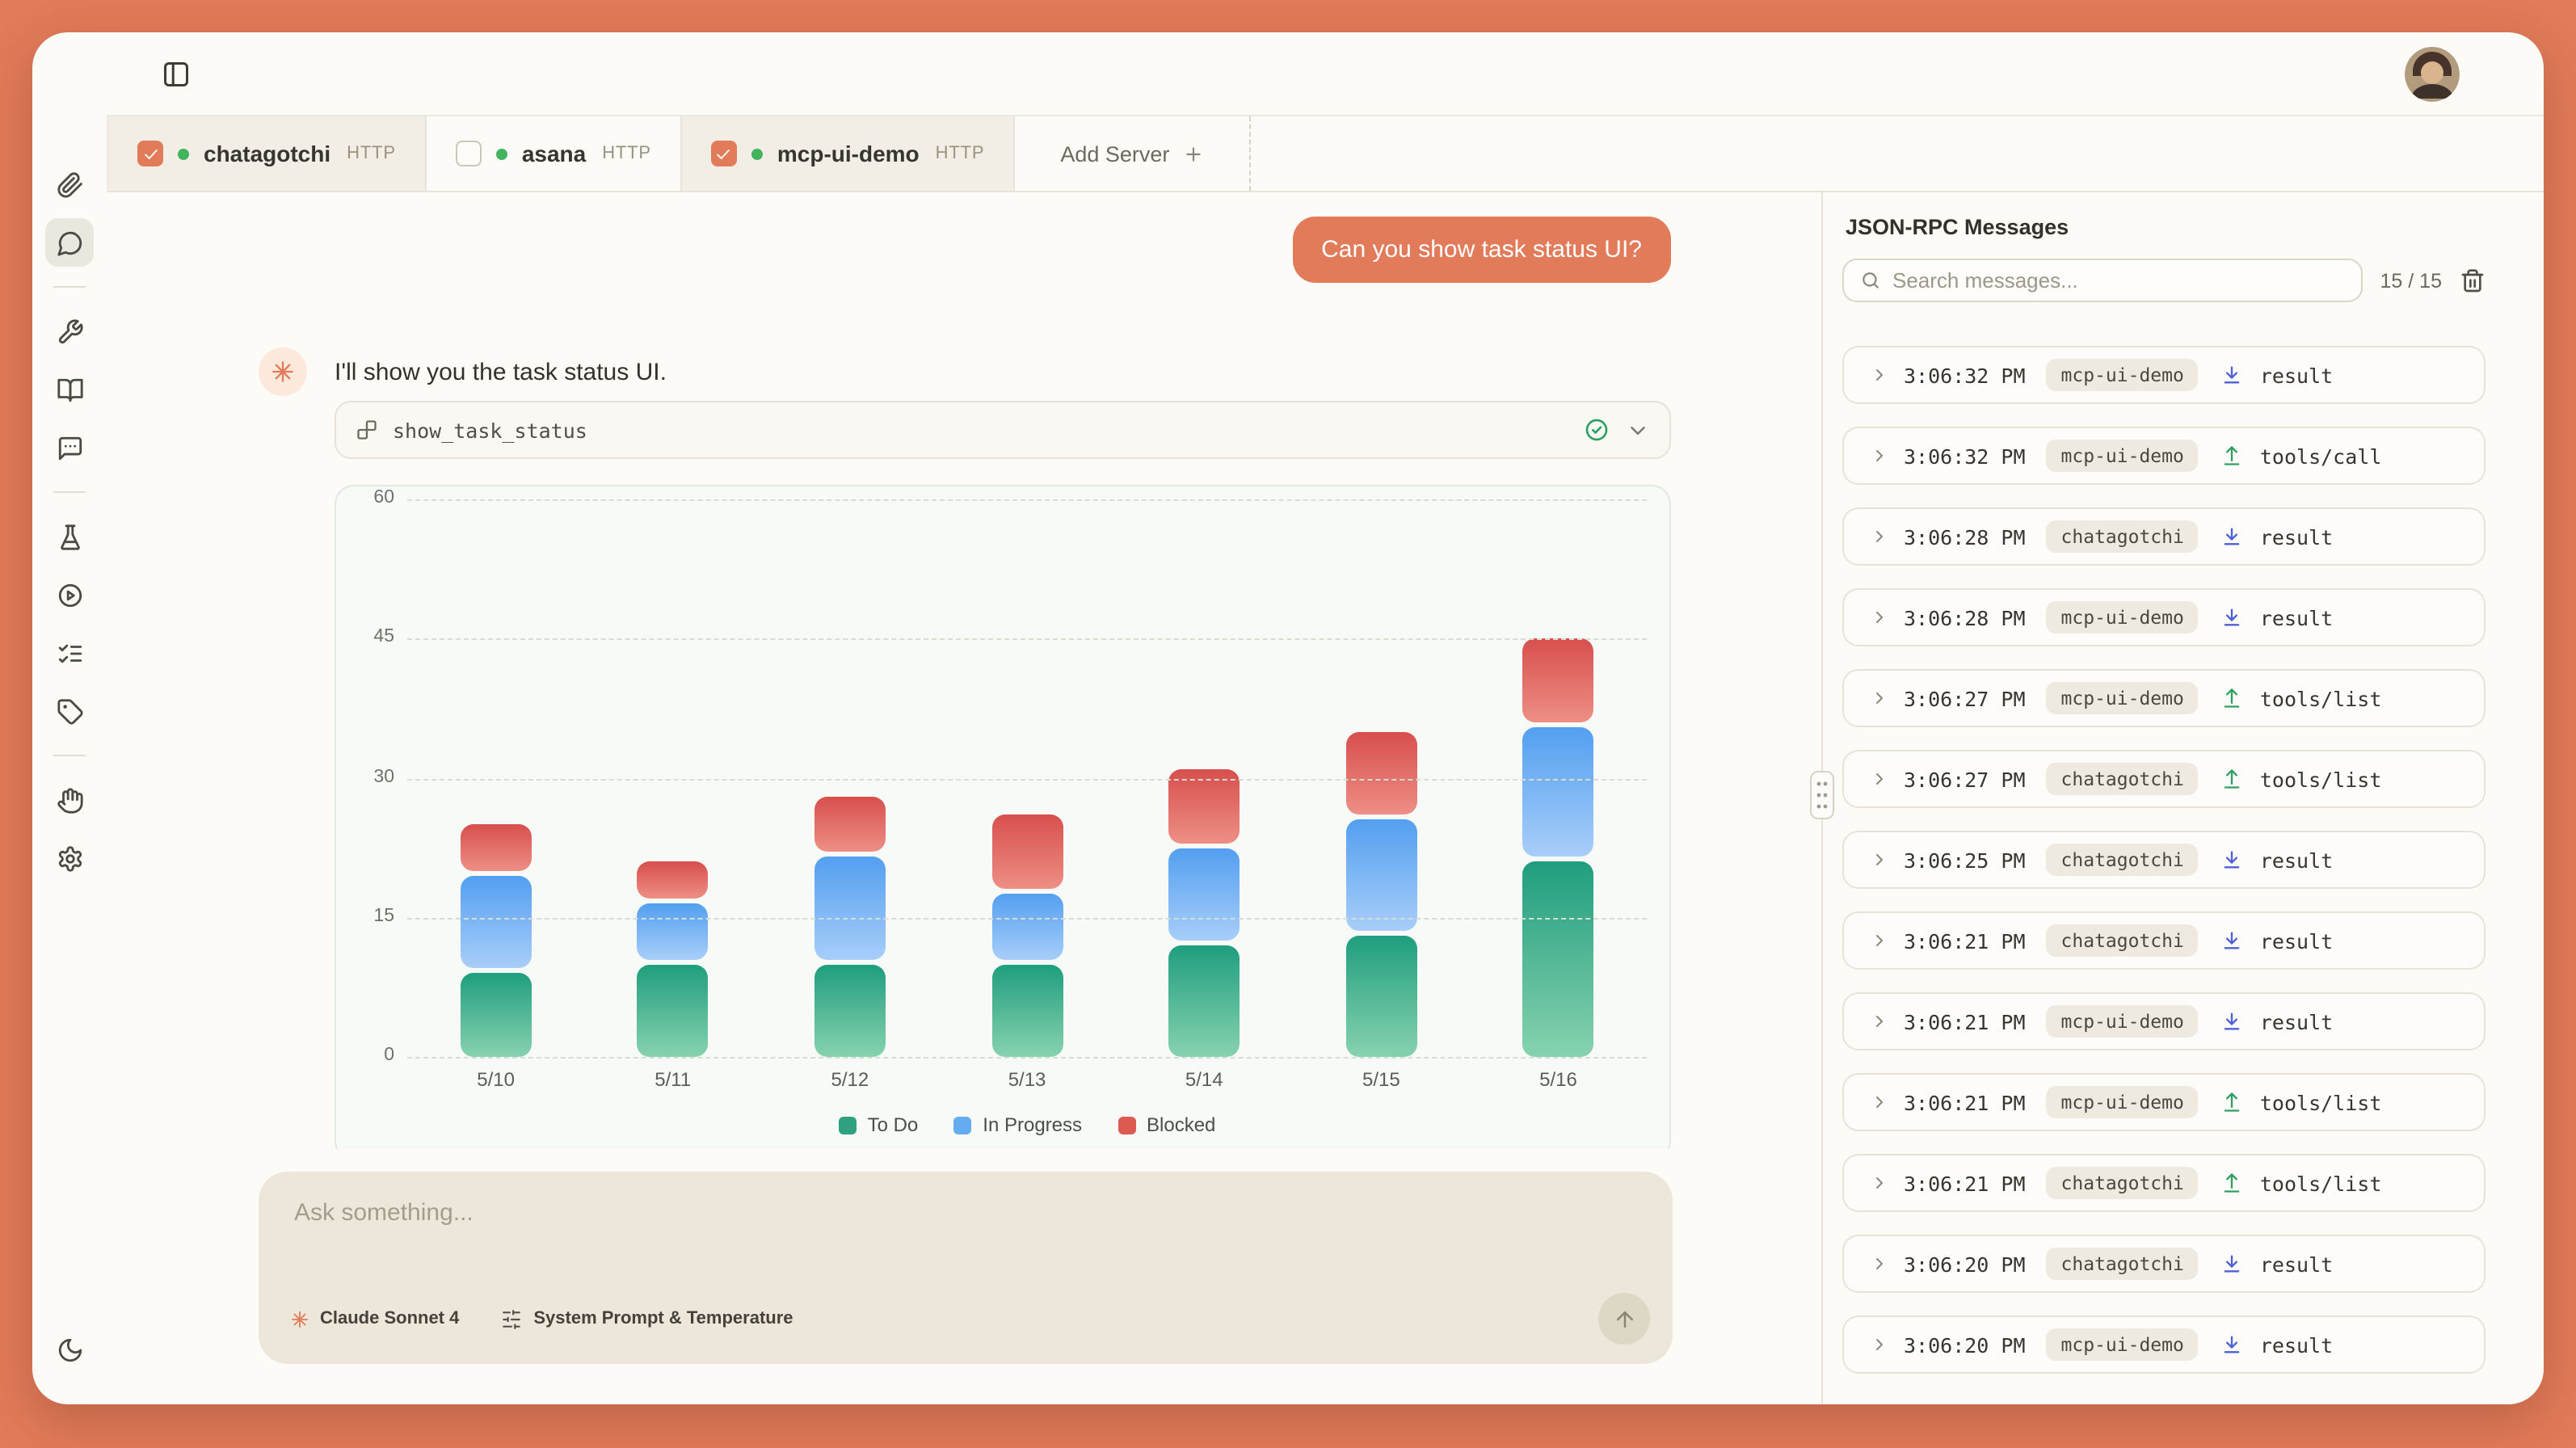 The width and height of the screenshot is (2576, 1448). What do you see at coordinates (1624, 1319) in the screenshot?
I see `send-button` at bounding box center [1624, 1319].